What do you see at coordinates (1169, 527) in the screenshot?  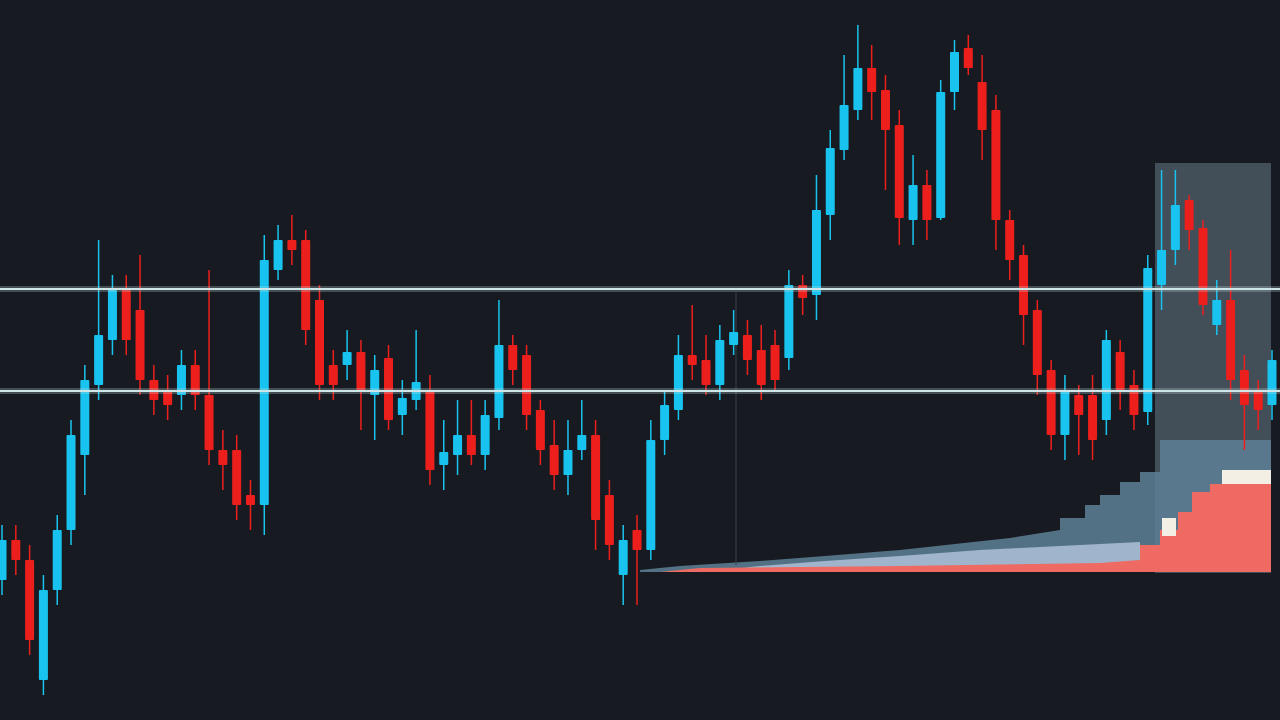 I see `profile-node` at bounding box center [1169, 527].